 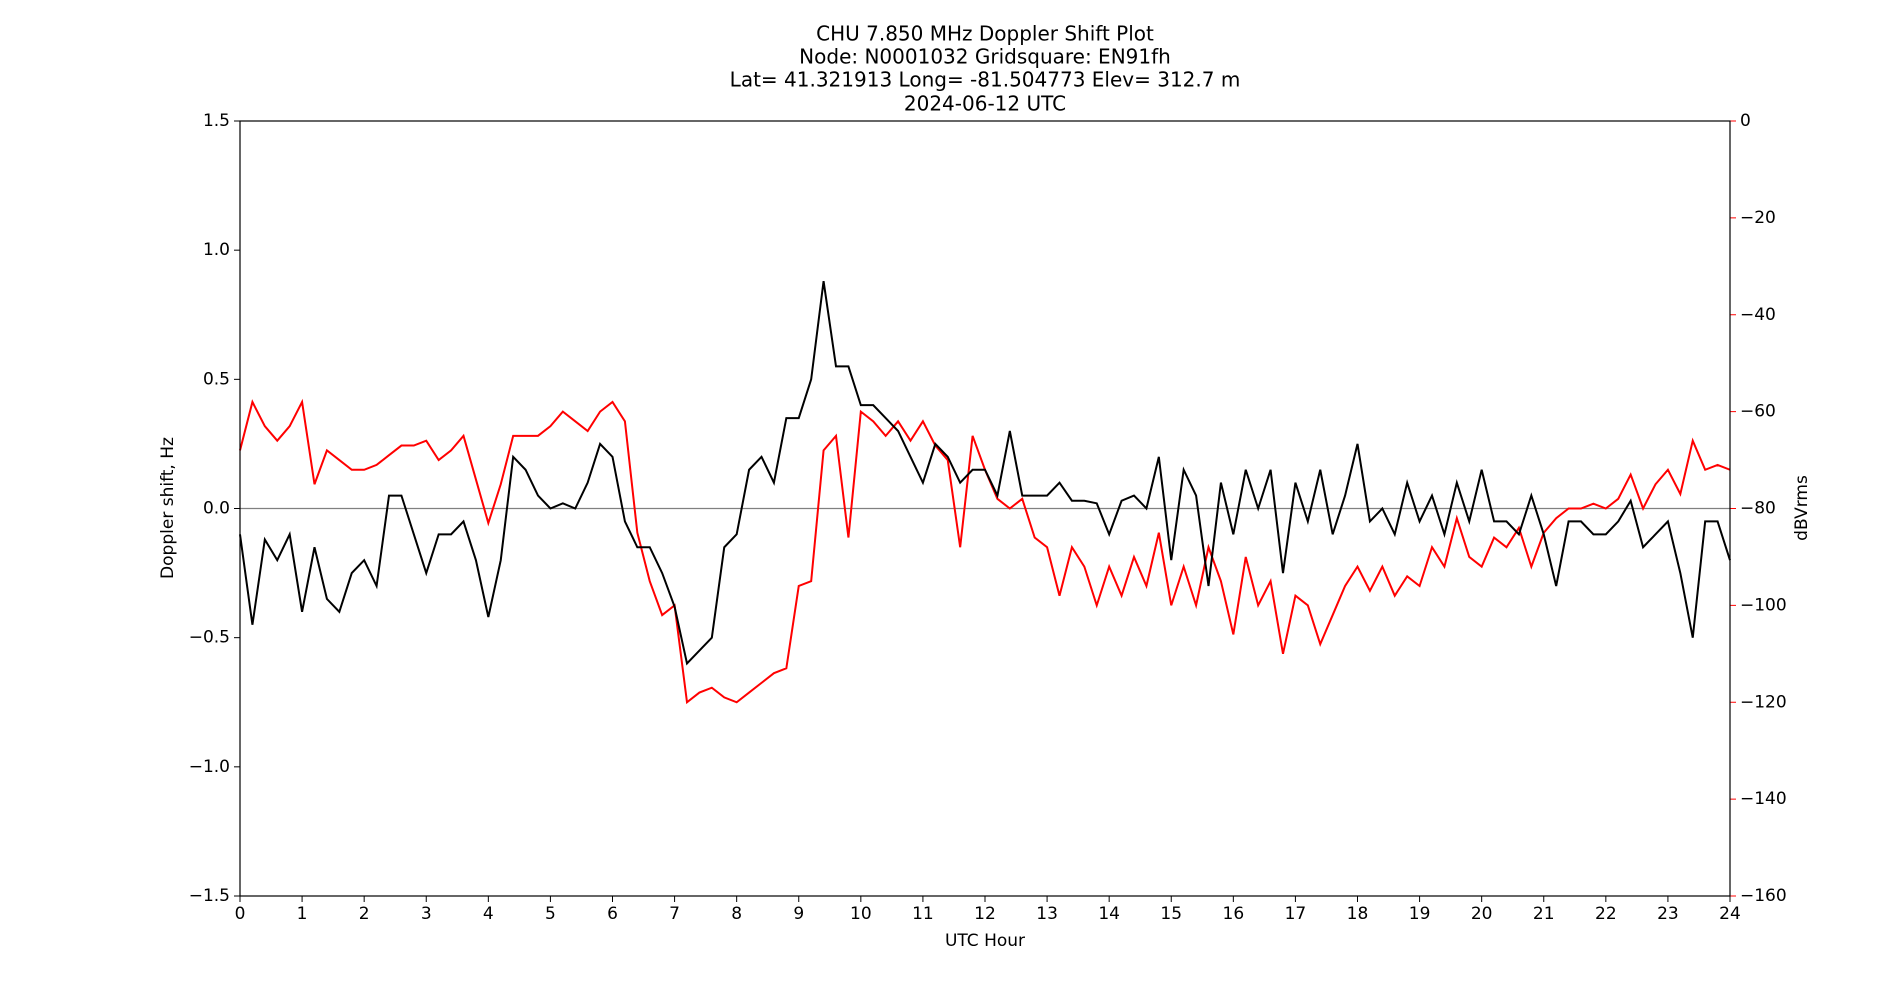 I want to click on x-tick-label: 22, so click(x=1606, y=914).